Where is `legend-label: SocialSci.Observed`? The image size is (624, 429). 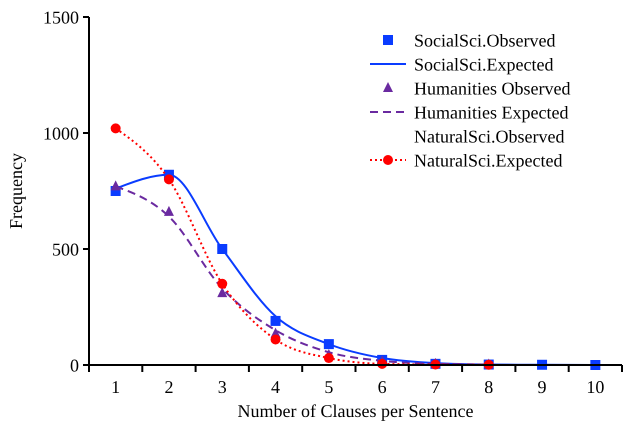 legend-label: SocialSci.Observed is located at coordinates (485, 40).